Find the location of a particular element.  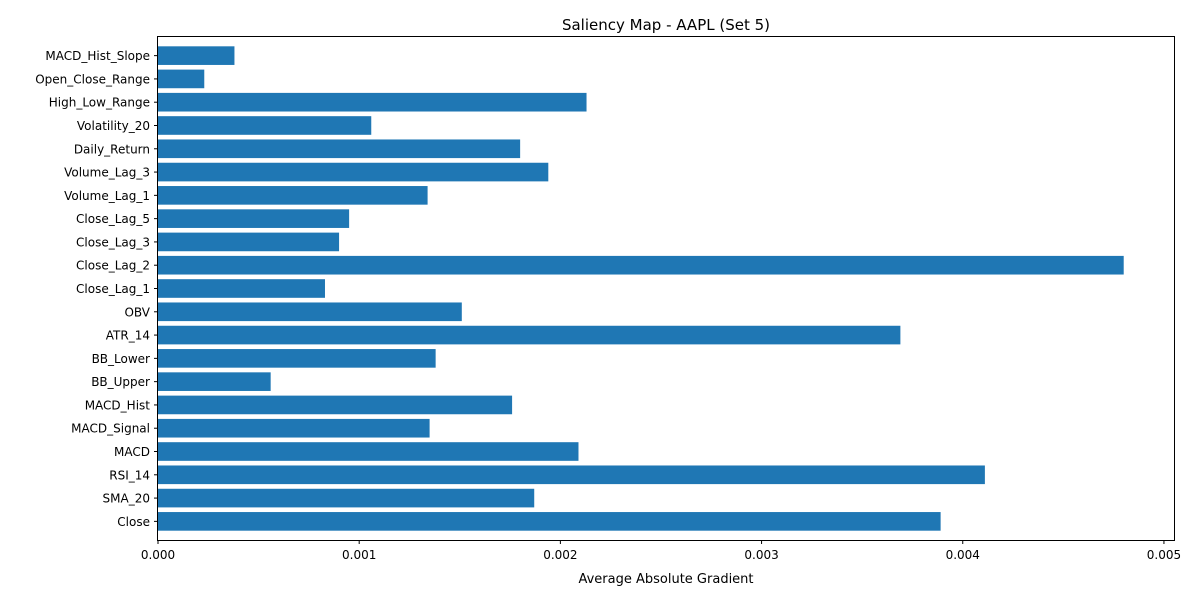

y-tick-label: MACD is located at coordinates (132, 452).